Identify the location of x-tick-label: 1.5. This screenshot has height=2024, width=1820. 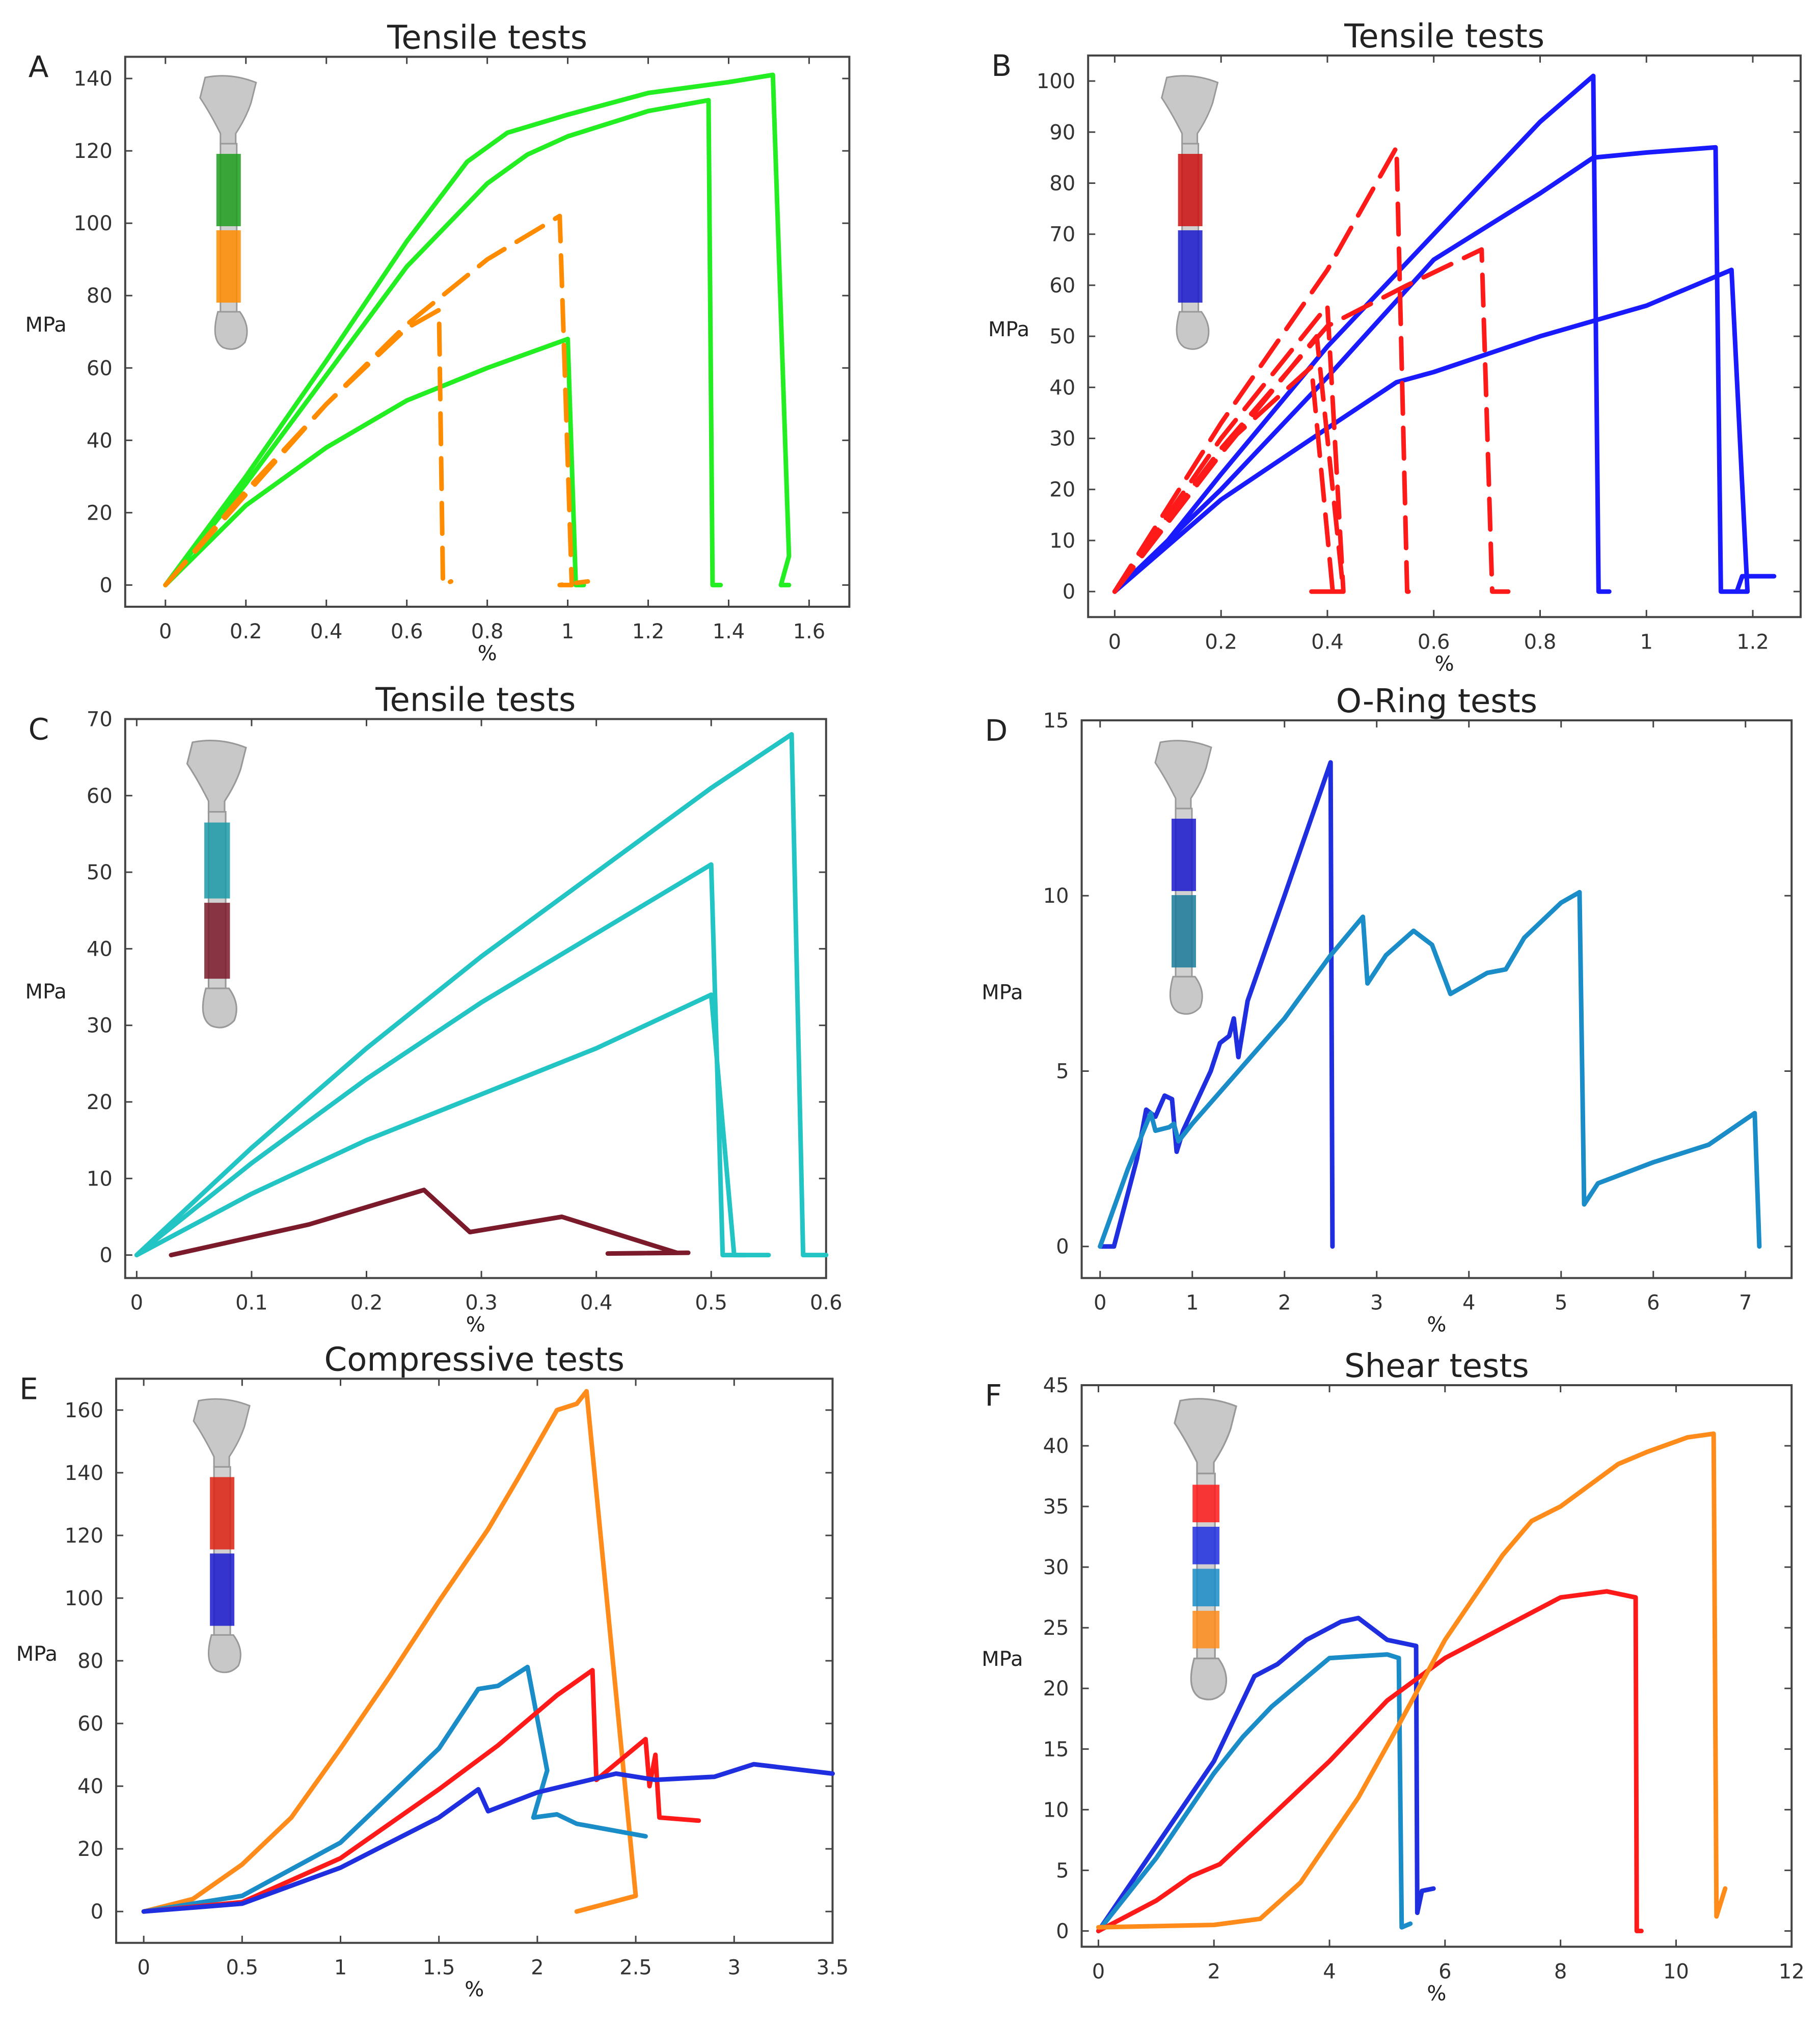
(439, 1968).